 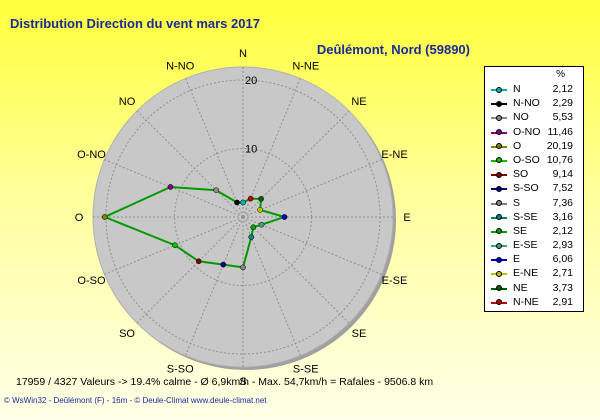 What do you see at coordinates (560, 131) in the screenshot?
I see `legend-value: 11,46` at bounding box center [560, 131].